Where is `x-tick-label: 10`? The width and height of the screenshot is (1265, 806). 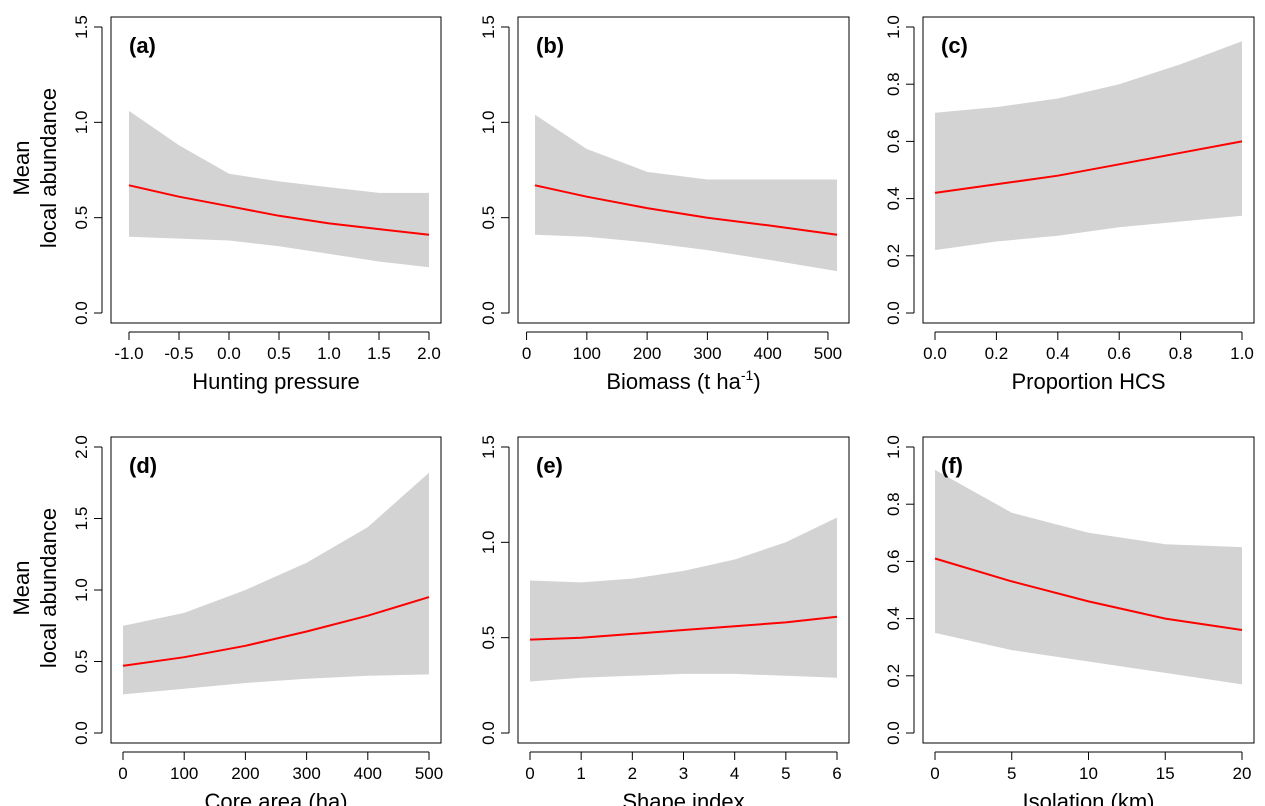 x-tick-label: 10 is located at coordinates (1088, 773).